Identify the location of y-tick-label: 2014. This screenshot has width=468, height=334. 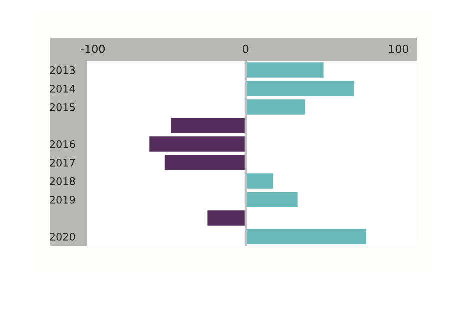
(63, 88).